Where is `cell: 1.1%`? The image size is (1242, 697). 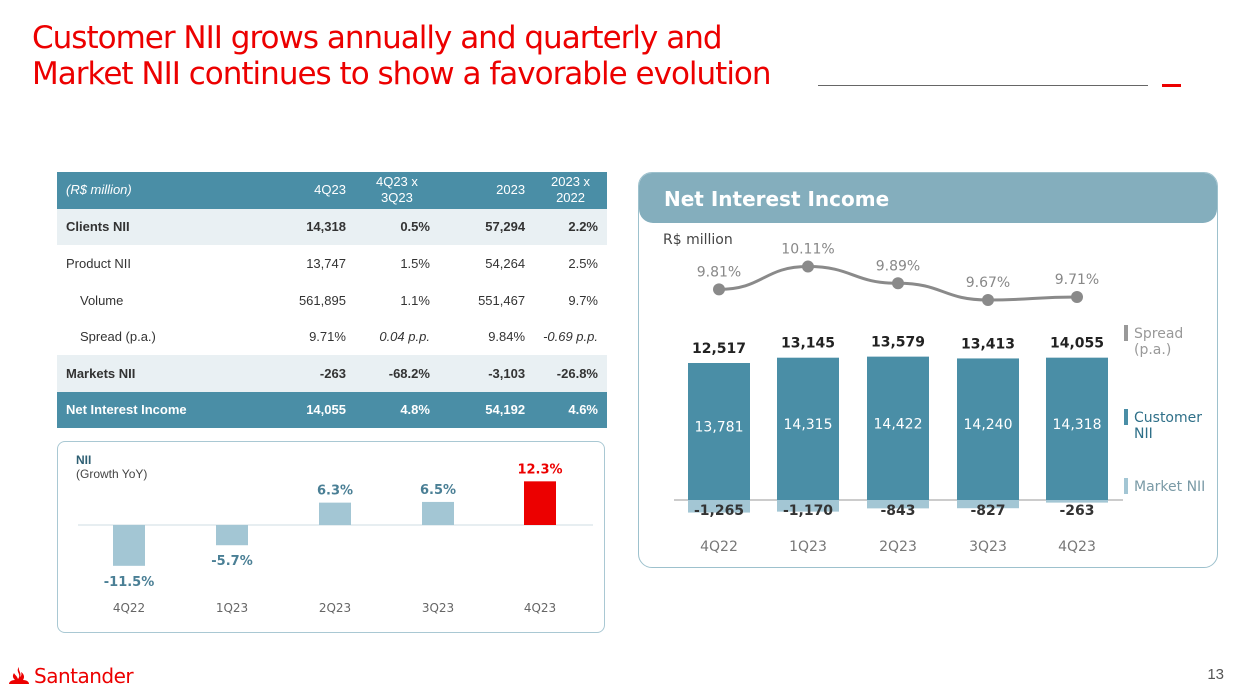
cell: 1.1% is located at coordinates (396, 300).